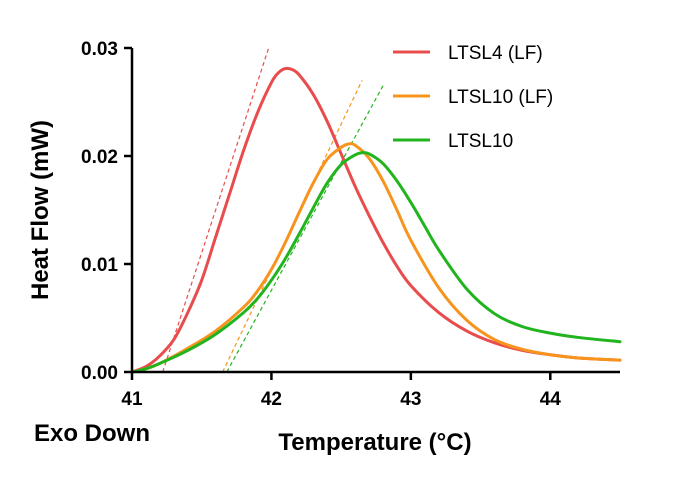  Describe the element at coordinates (92, 433) in the screenshot. I see `exo-down-note: Exo Down` at that location.